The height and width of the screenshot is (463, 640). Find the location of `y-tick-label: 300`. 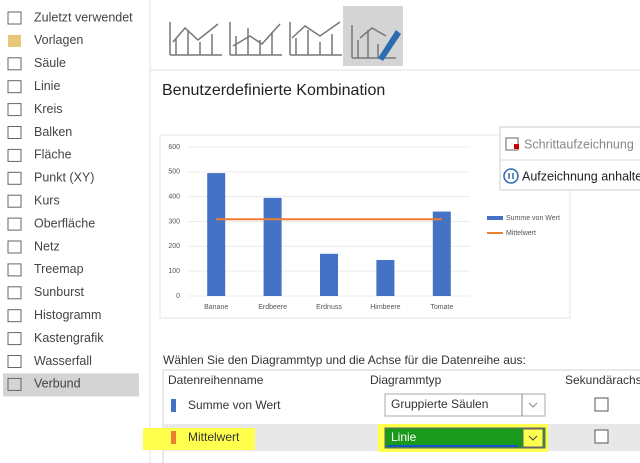

y-tick-label: 300 is located at coordinates (174, 221).